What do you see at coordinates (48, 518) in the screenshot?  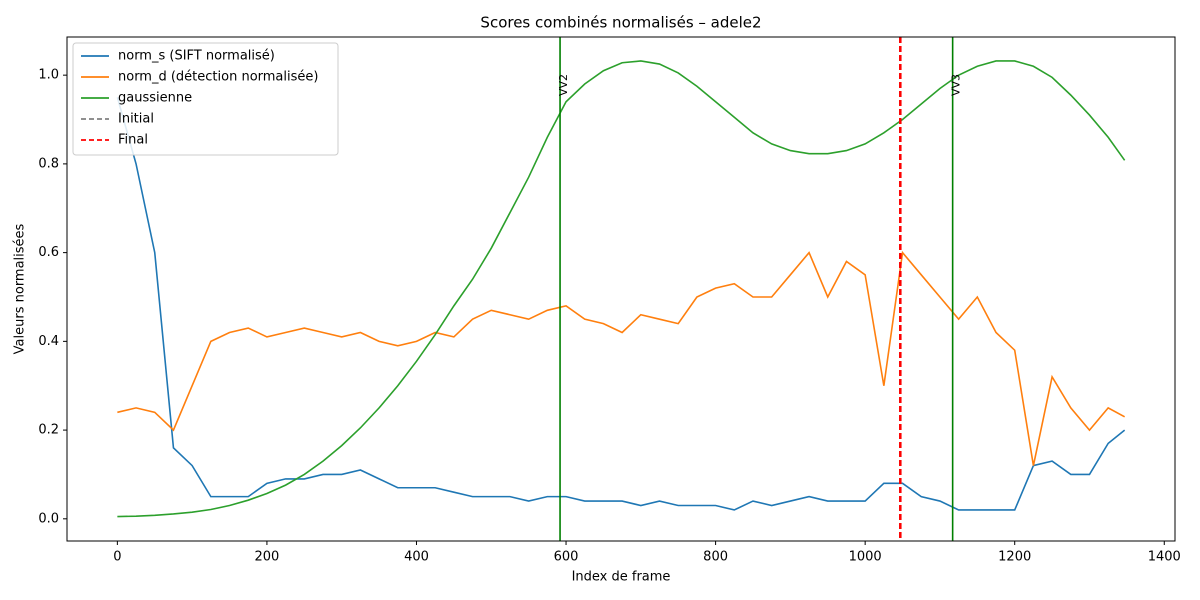 I see `y-tick-label: 0.0` at bounding box center [48, 518].